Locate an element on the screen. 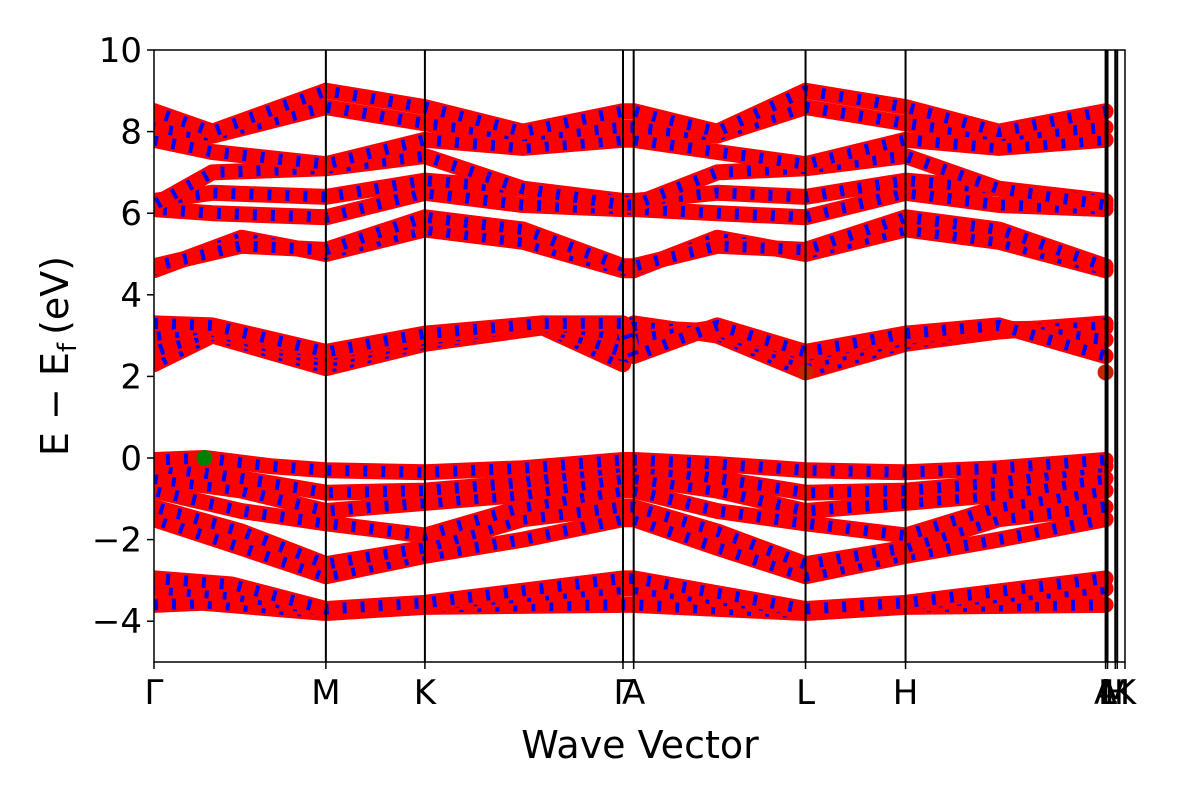 Image resolution: width=1200 pixels, height=800 pixels. markers-layer is located at coordinates (655, 415).